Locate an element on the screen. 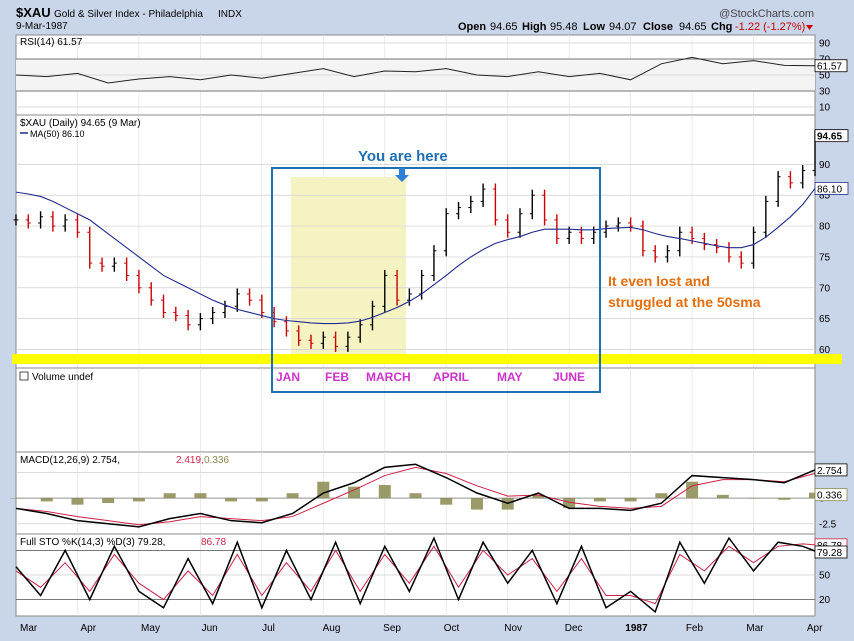 Image resolution: width=854 pixels, height=641 pixels. close-label: Close is located at coordinates (658, 27).